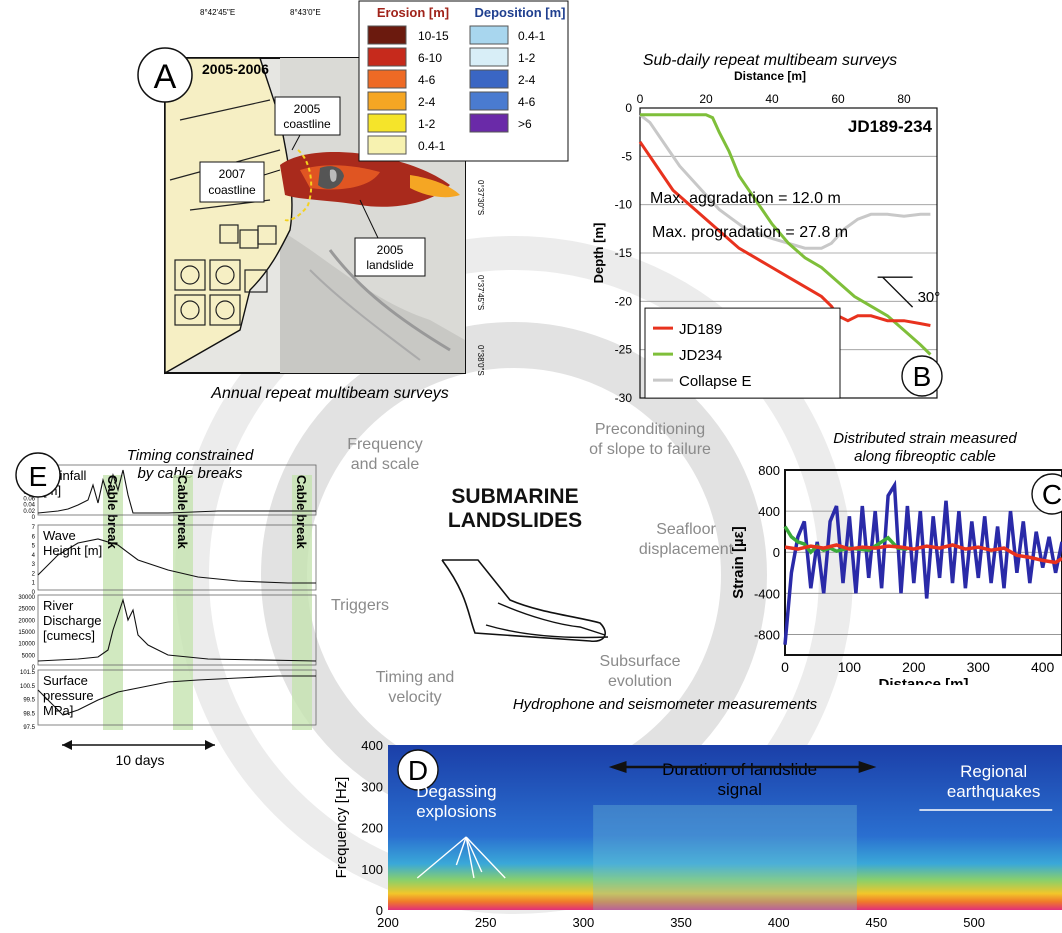 This screenshot has width=1062, height=933. Describe the element at coordinates (515, 508) in the screenshot. I see `center-title: SUBMARINE LANDSLIDES` at that location.